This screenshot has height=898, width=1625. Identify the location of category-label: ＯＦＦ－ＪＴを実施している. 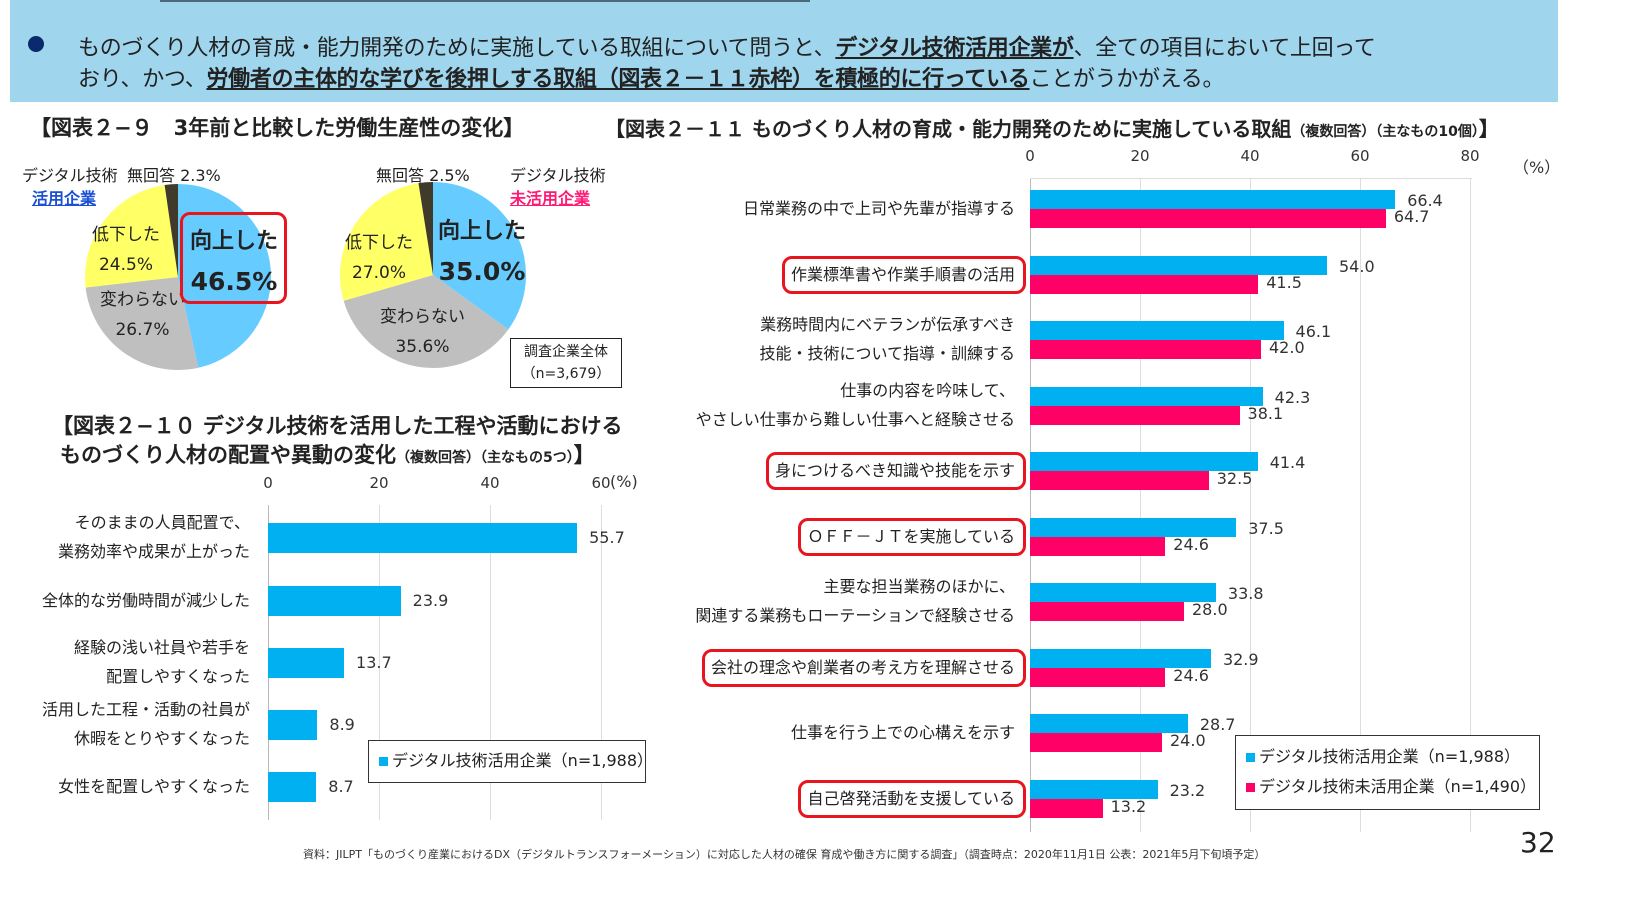
(911, 536).